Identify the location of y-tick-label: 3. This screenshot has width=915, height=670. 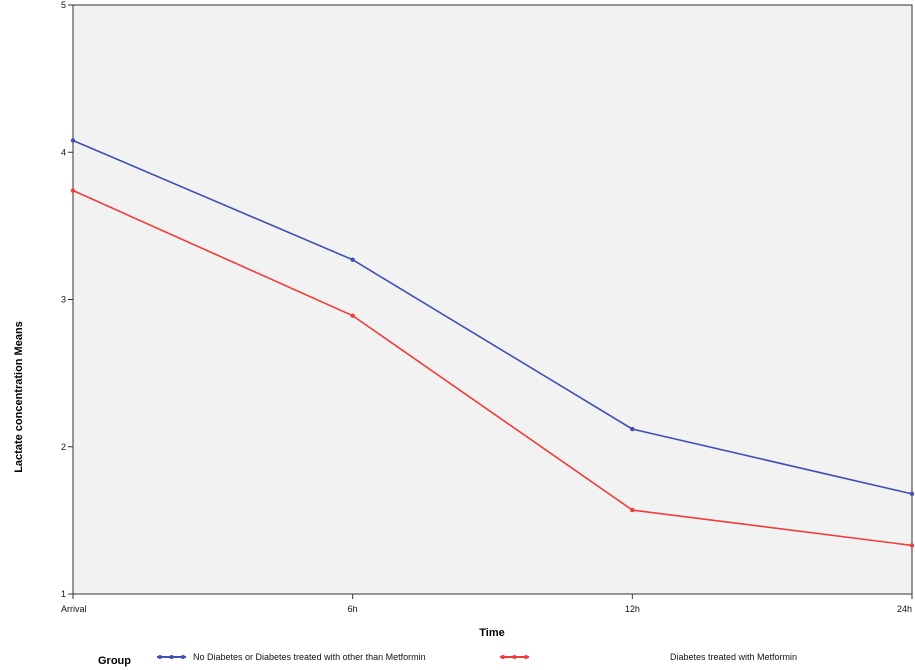
(63, 300).